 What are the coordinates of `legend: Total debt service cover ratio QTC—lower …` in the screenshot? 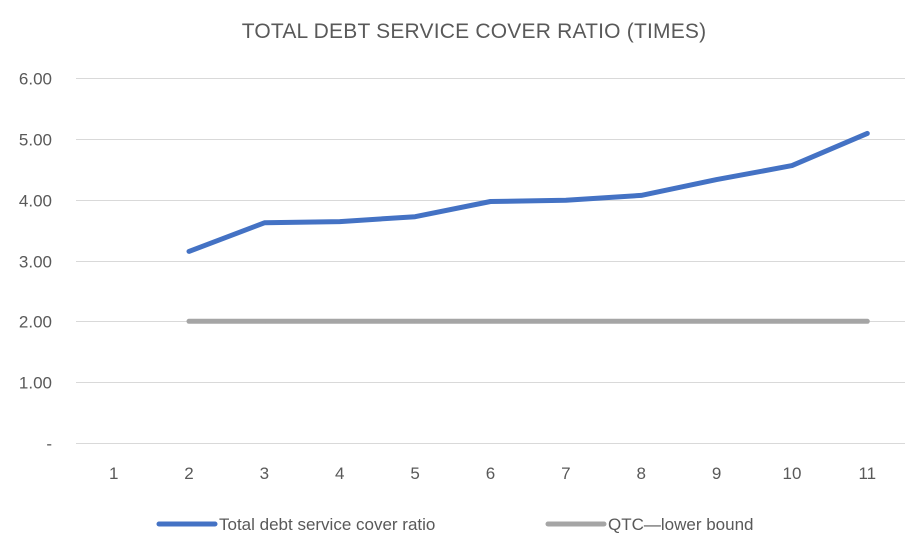 It's located at (455, 524).